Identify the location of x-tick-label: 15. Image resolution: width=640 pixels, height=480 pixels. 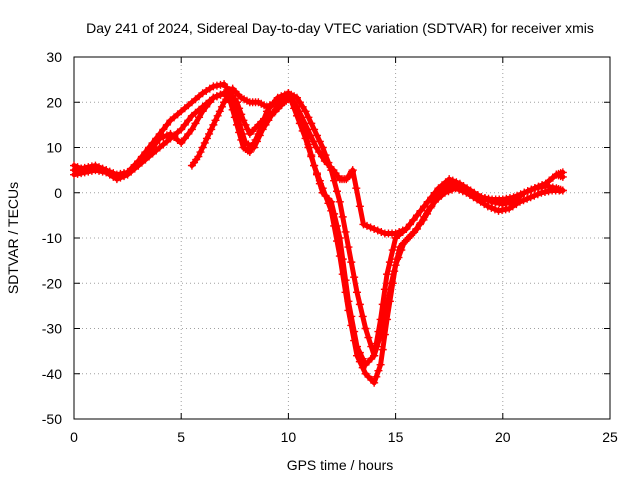
(396, 437).